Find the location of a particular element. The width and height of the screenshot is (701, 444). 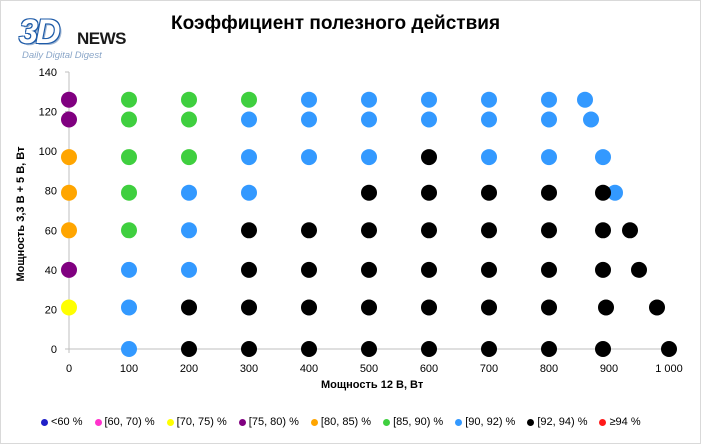

legend-label: [90, 92) % is located at coordinates (490, 422).